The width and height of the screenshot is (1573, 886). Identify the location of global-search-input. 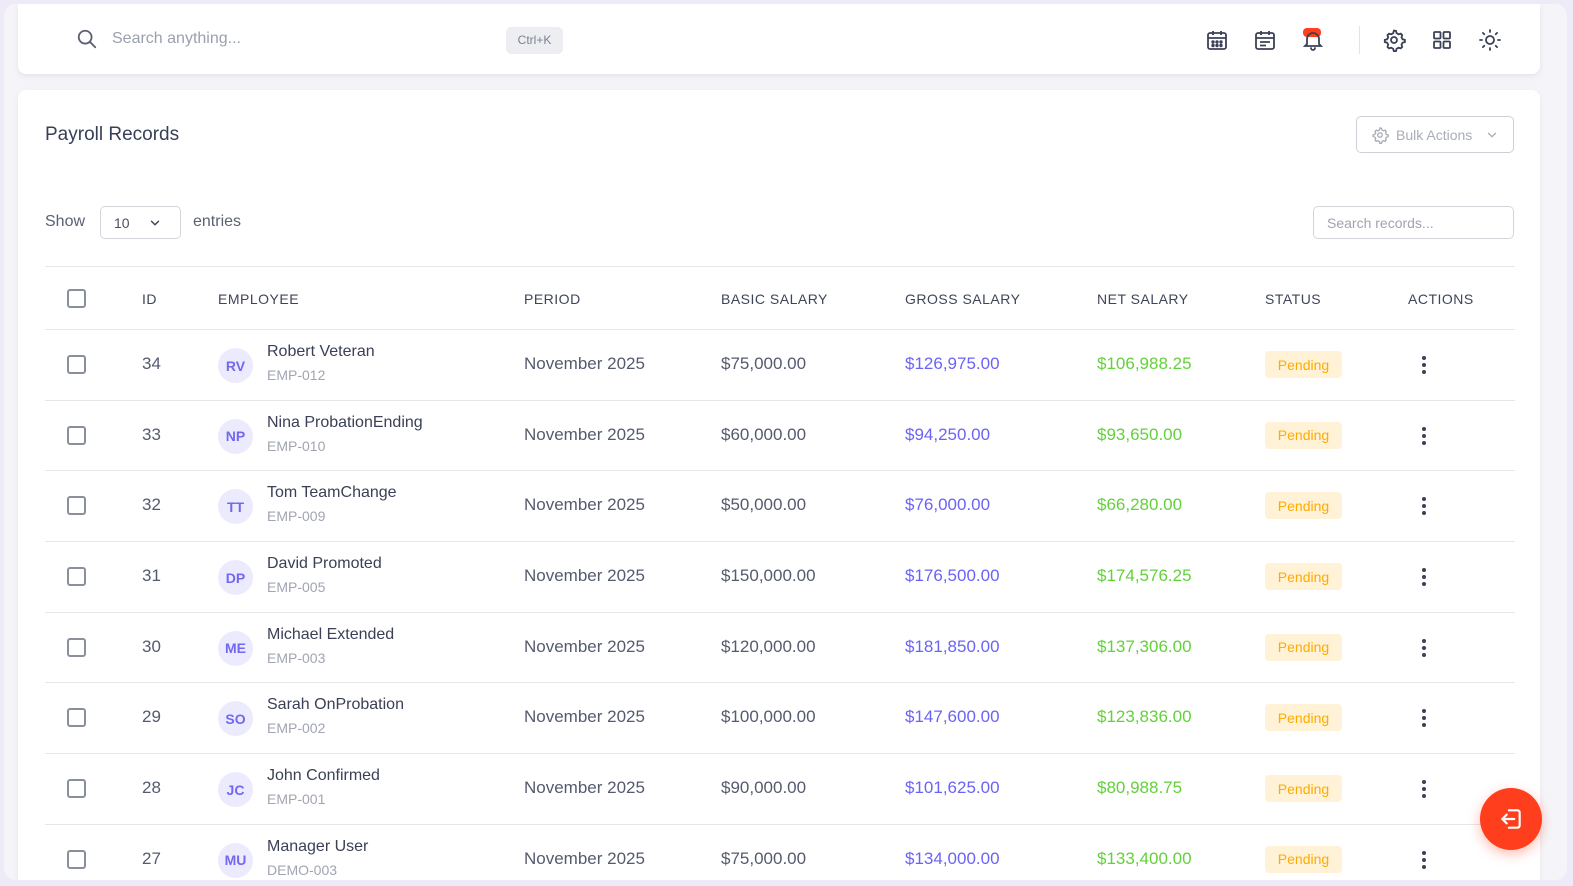
(302, 39).